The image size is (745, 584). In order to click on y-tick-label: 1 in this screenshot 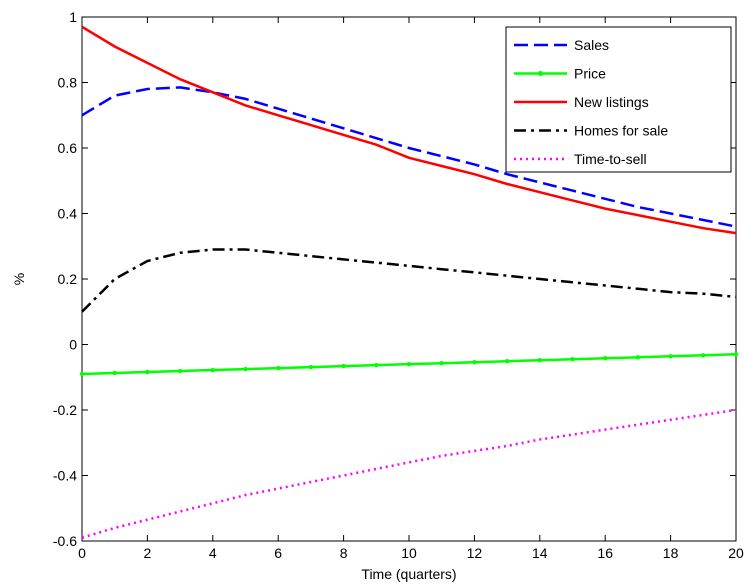, I will do `click(73, 17)`.